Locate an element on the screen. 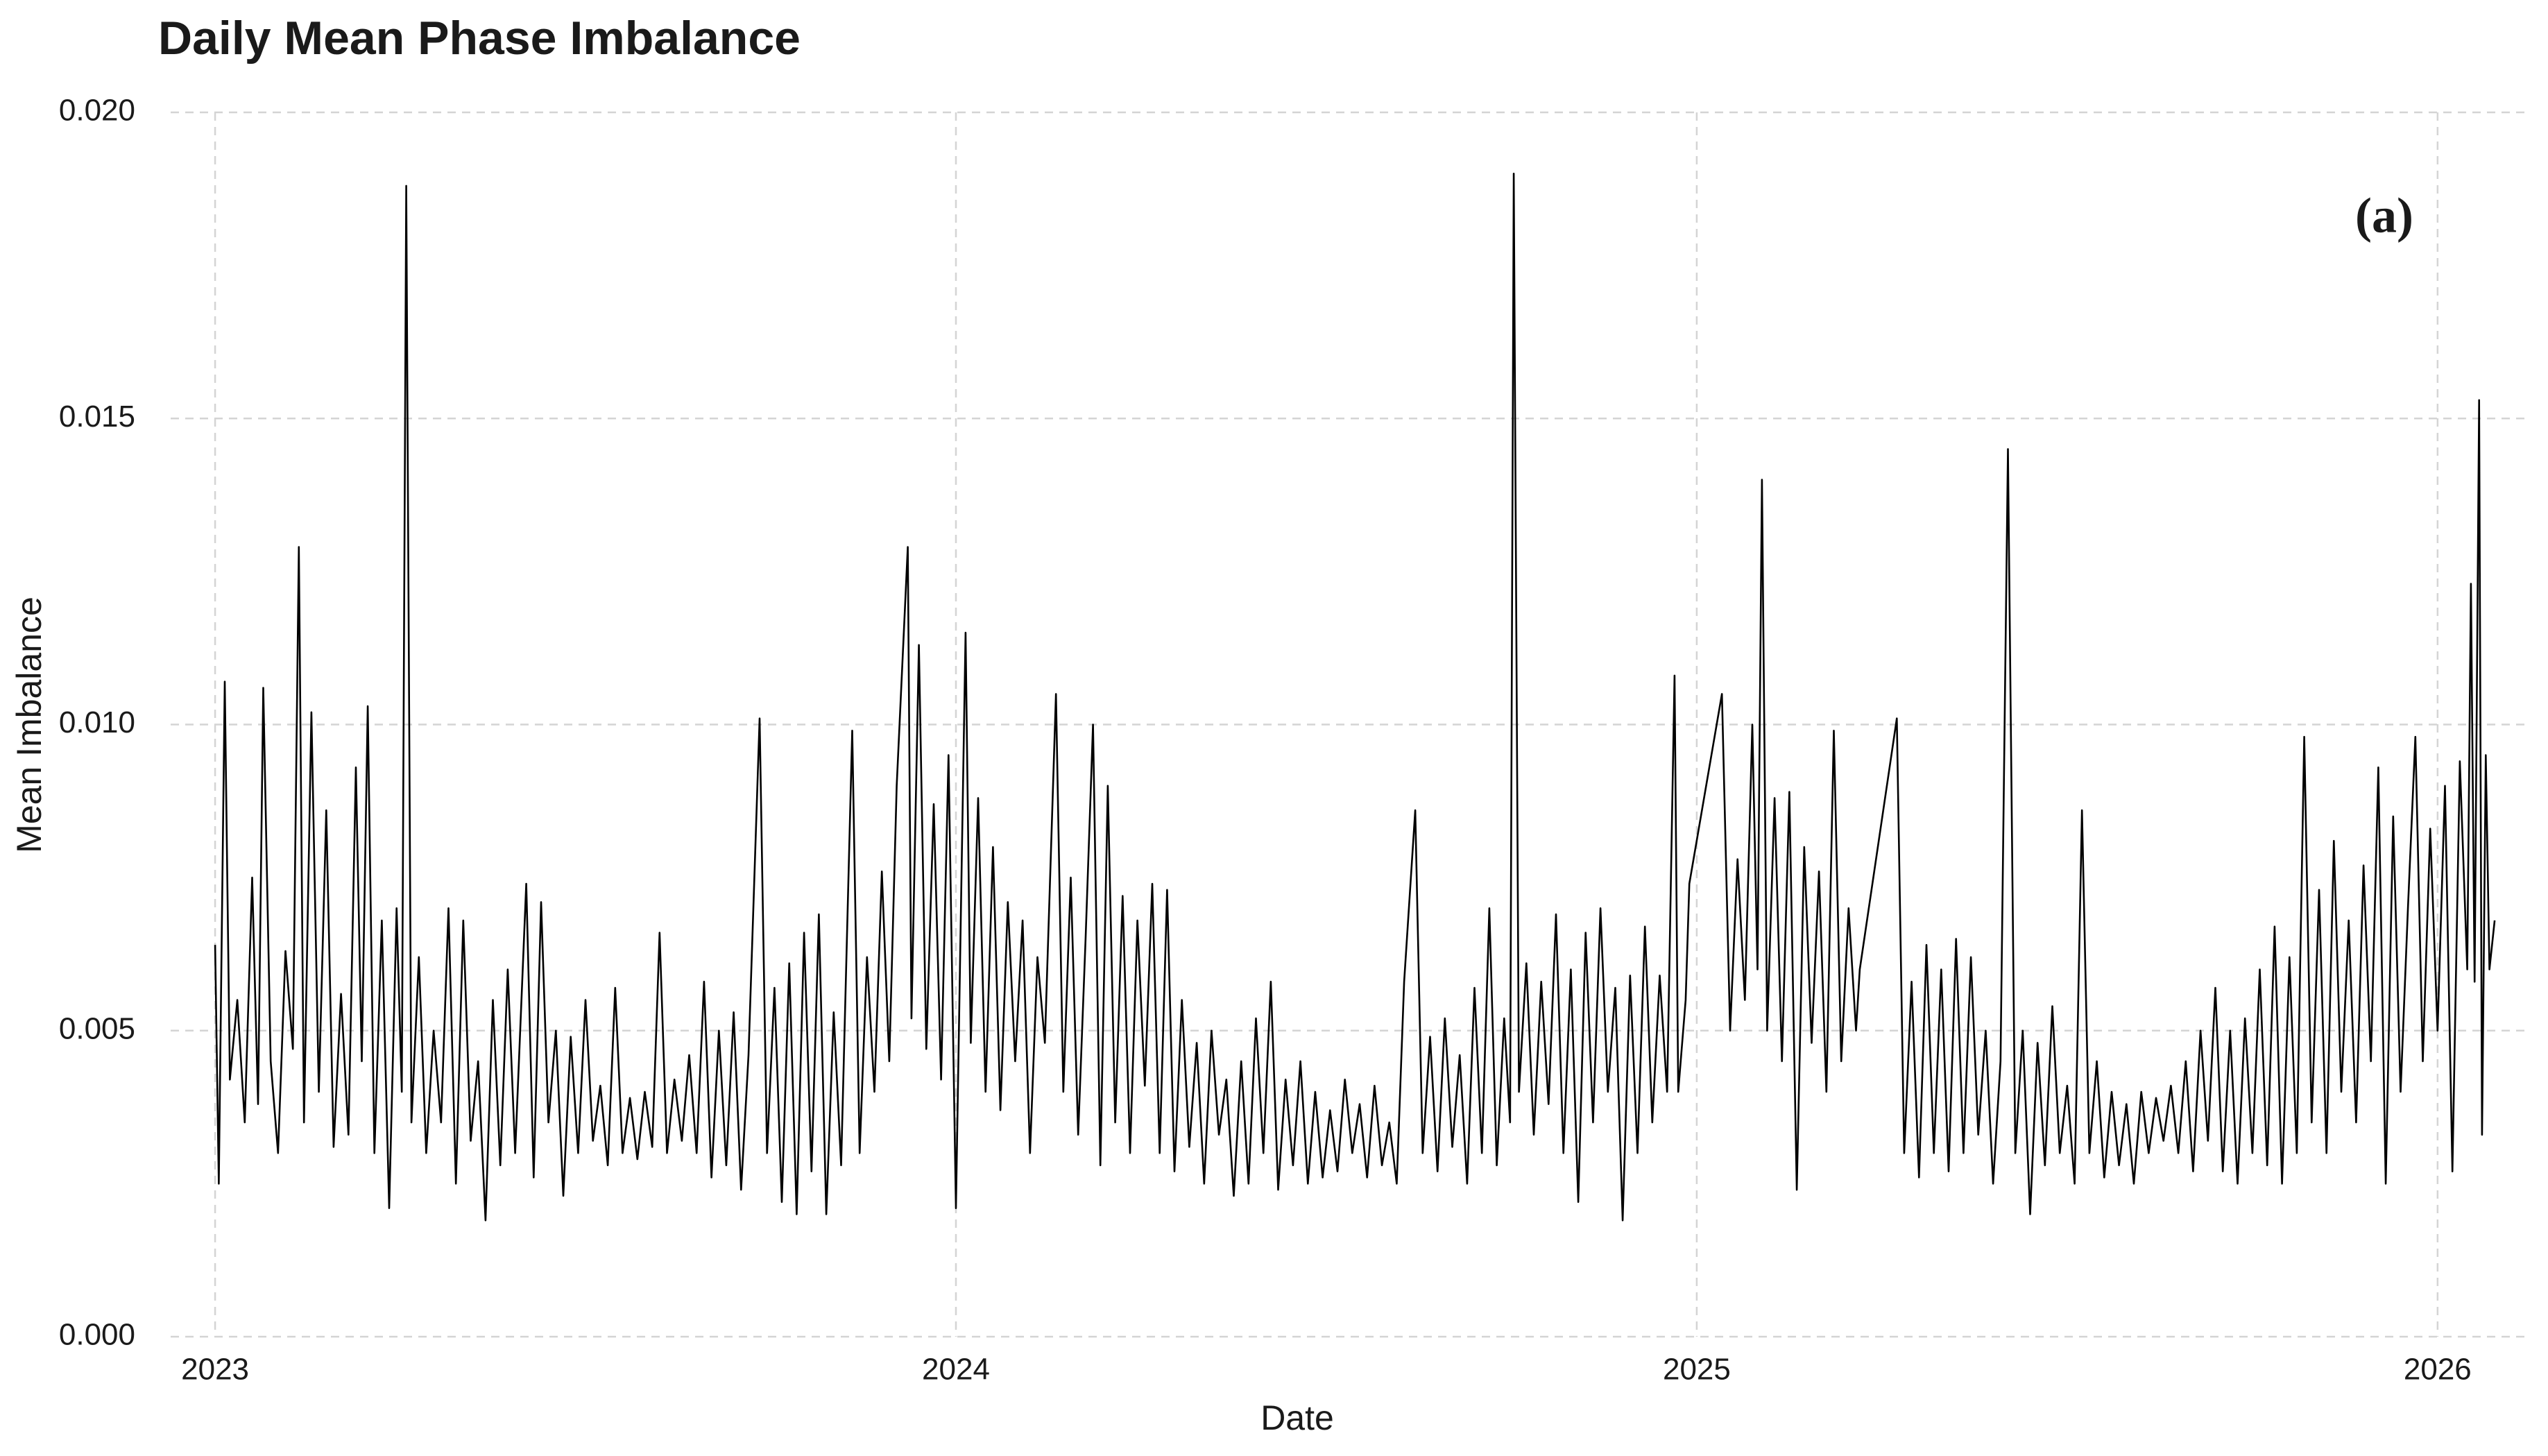  y-tick-label: 0.000 is located at coordinates (97, 1335).